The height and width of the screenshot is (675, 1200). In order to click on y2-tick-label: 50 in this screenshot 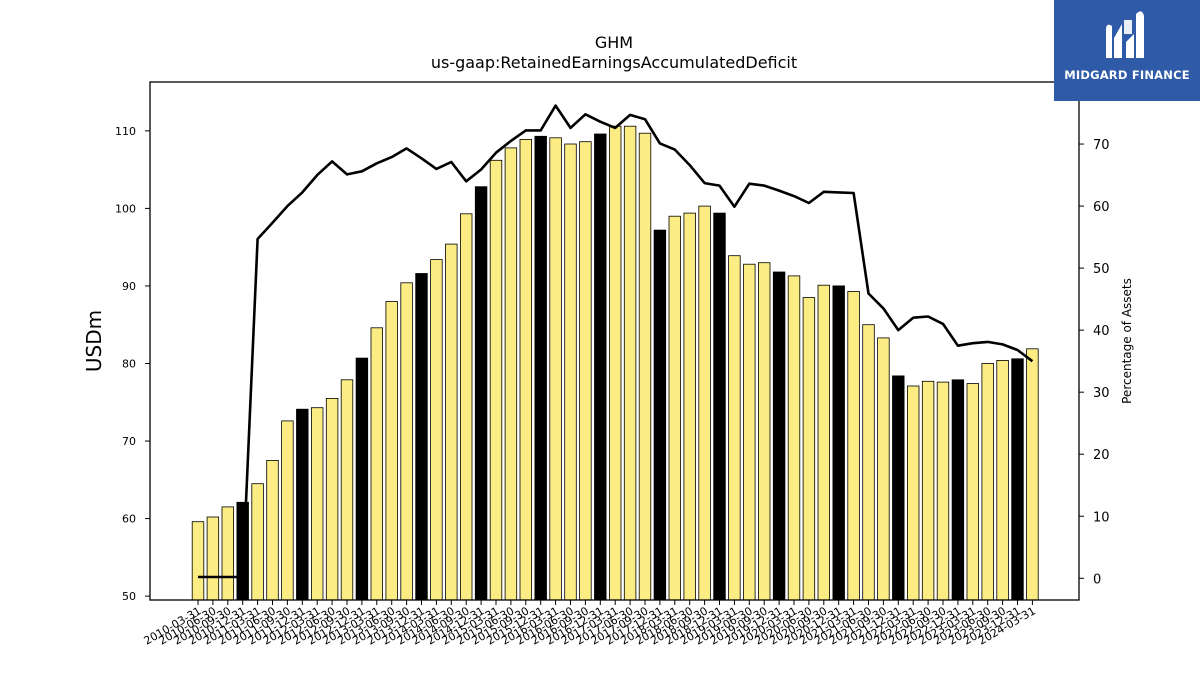, I will do `click(1101, 269)`.